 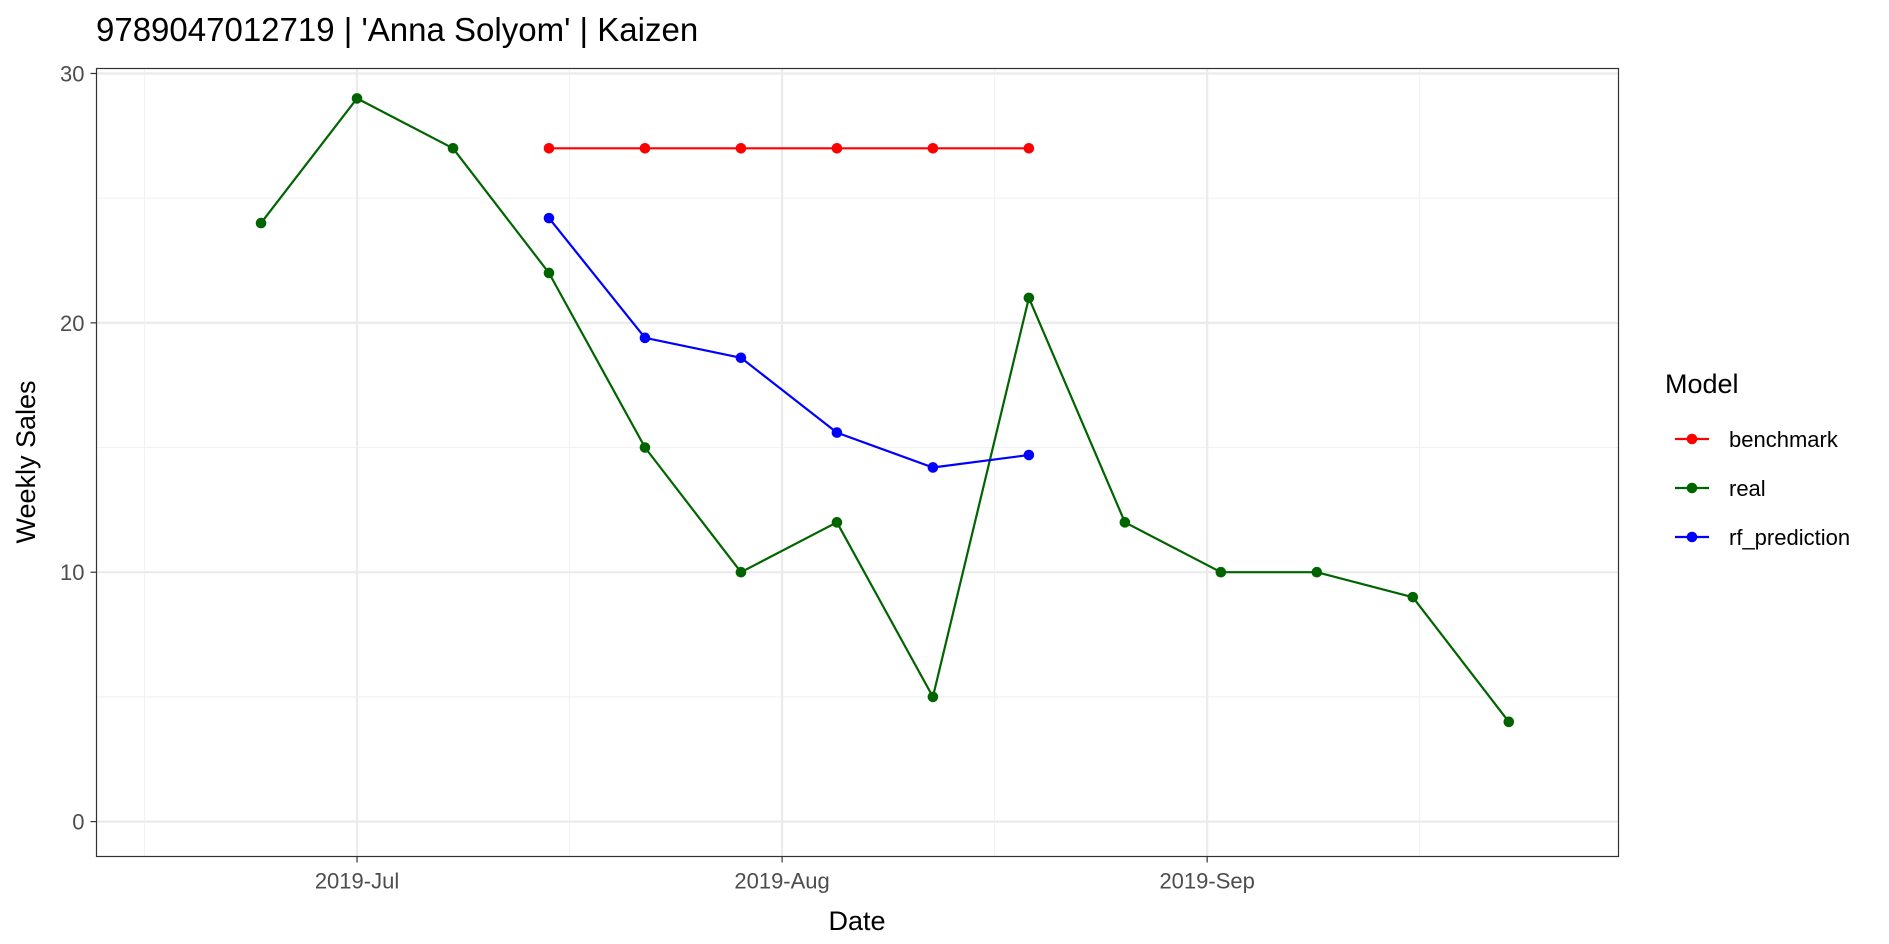 I want to click on y-tick-label: 10, so click(x=72, y=572).